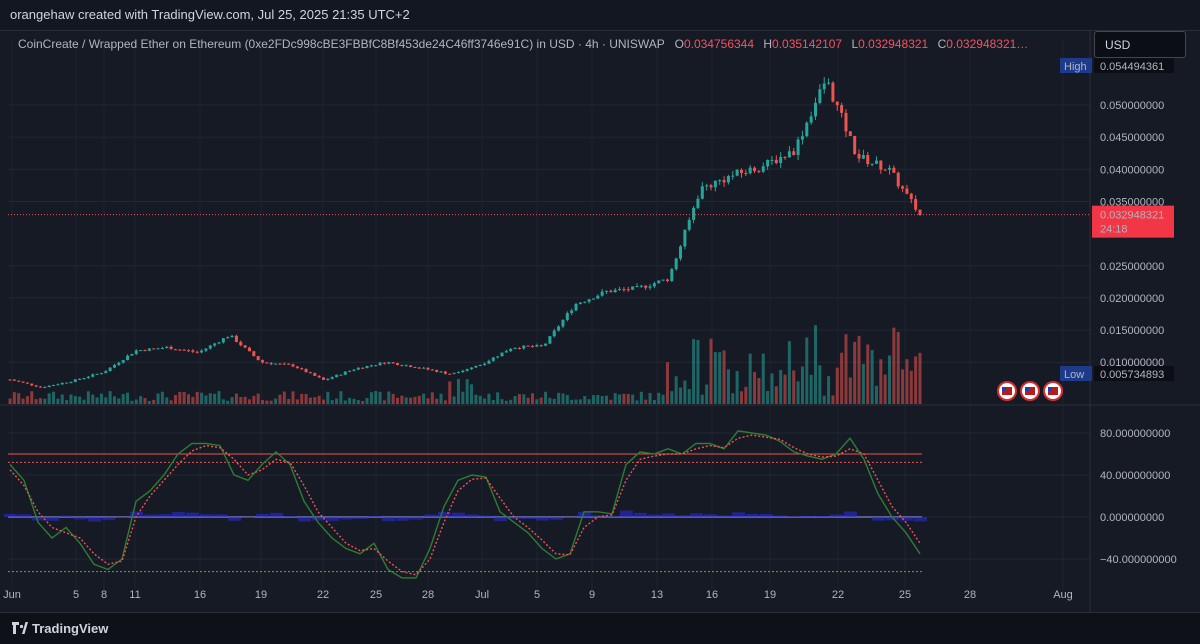 Image resolution: width=1200 pixels, height=644 pixels. What do you see at coordinates (1132, 375) in the screenshot?
I see `low-tag-value: 0.005734893` at bounding box center [1132, 375].